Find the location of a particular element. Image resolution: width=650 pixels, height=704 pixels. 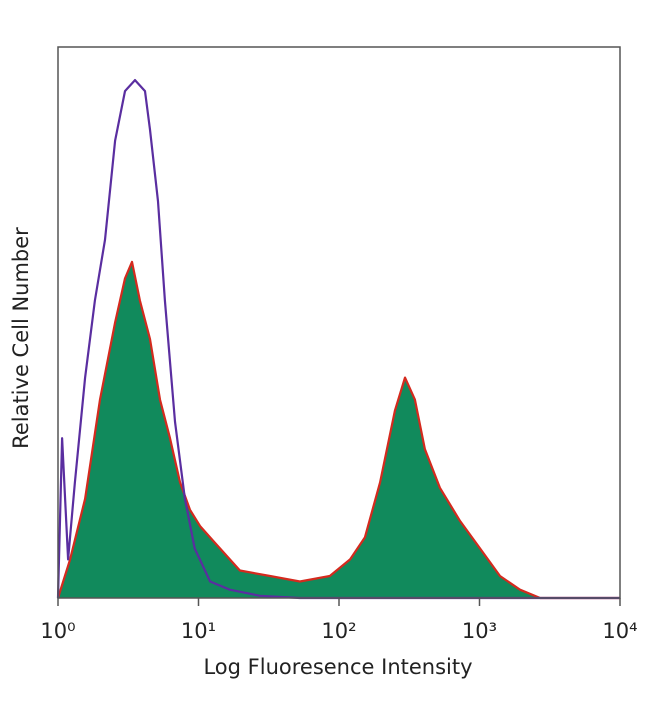

x-tick-label: 10³ is located at coordinates (479, 631).